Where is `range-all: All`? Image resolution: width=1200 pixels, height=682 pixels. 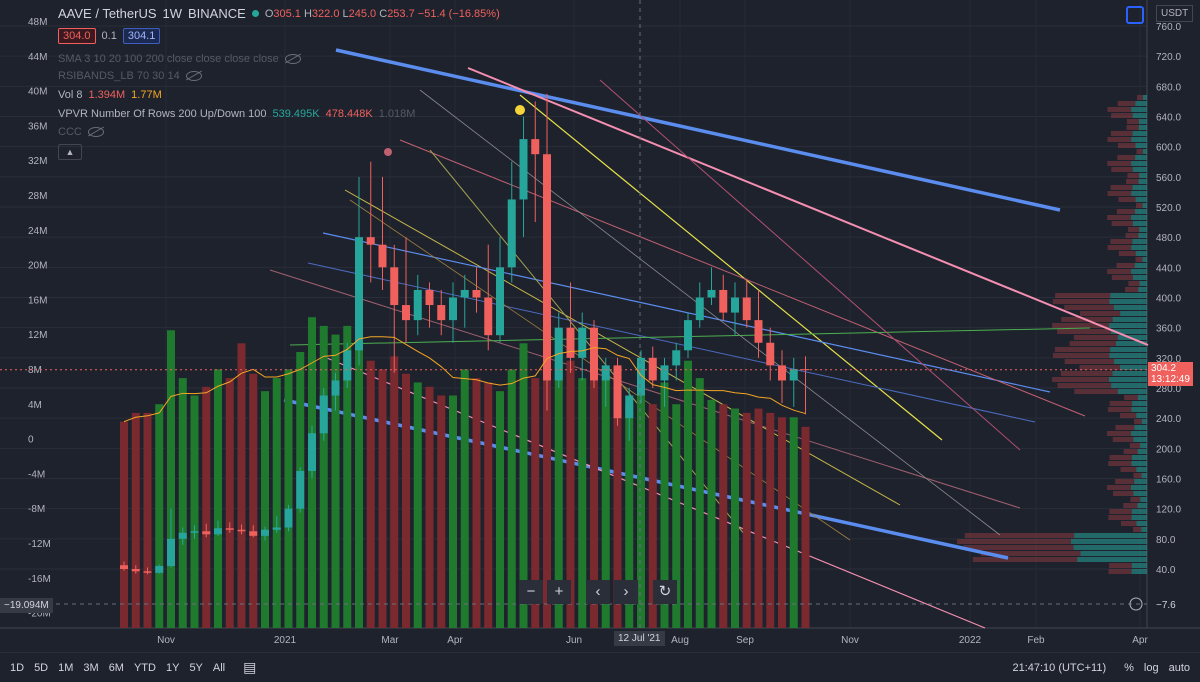 range-all: All is located at coordinates (219, 667).